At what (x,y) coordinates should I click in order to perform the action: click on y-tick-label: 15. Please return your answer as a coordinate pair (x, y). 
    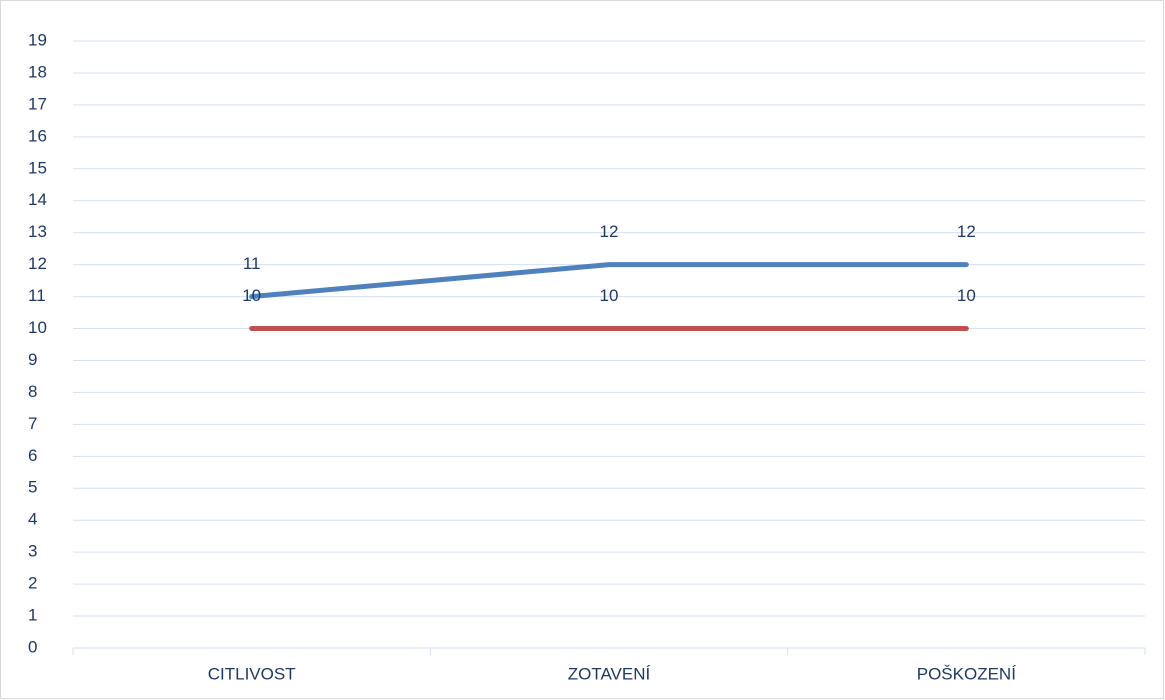
    Looking at the image, I should click on (37, 167).